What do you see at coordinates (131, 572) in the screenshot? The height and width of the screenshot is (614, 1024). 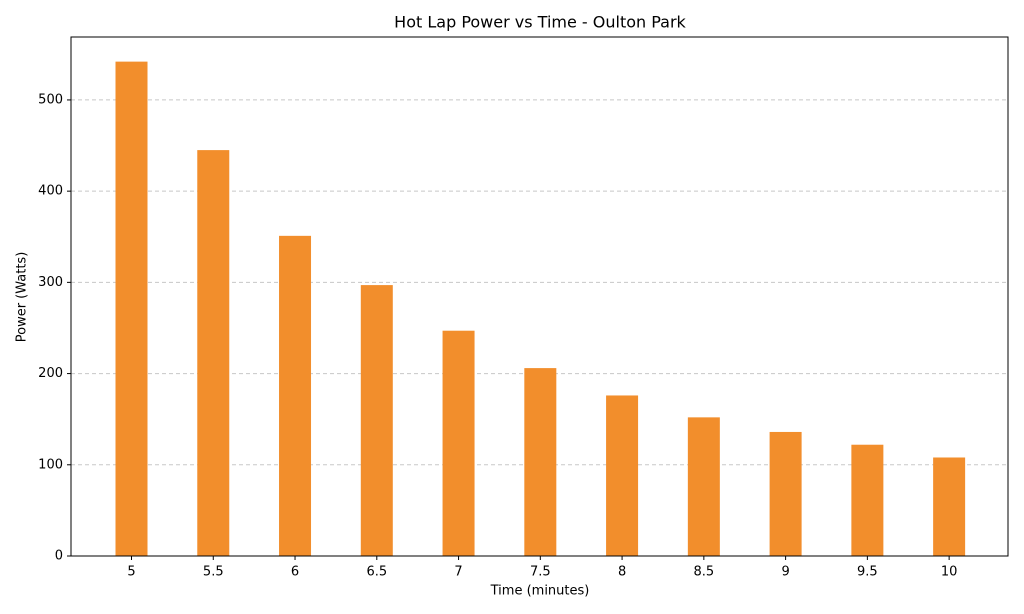 I see `x-tick-label: 5` at bounding box center [131, 572].